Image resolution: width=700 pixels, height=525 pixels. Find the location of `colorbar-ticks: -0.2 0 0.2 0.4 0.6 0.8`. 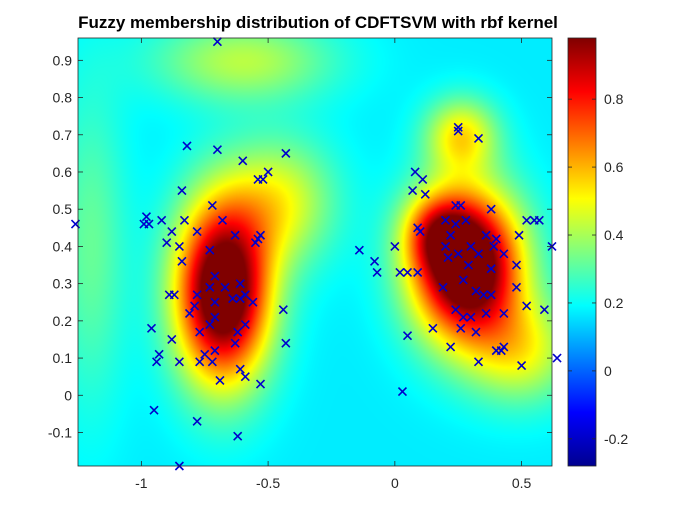

colorbar-ticks: -0.2 0 0.2 0.4 0.6 0.8 is located at coordinates (598, 269).